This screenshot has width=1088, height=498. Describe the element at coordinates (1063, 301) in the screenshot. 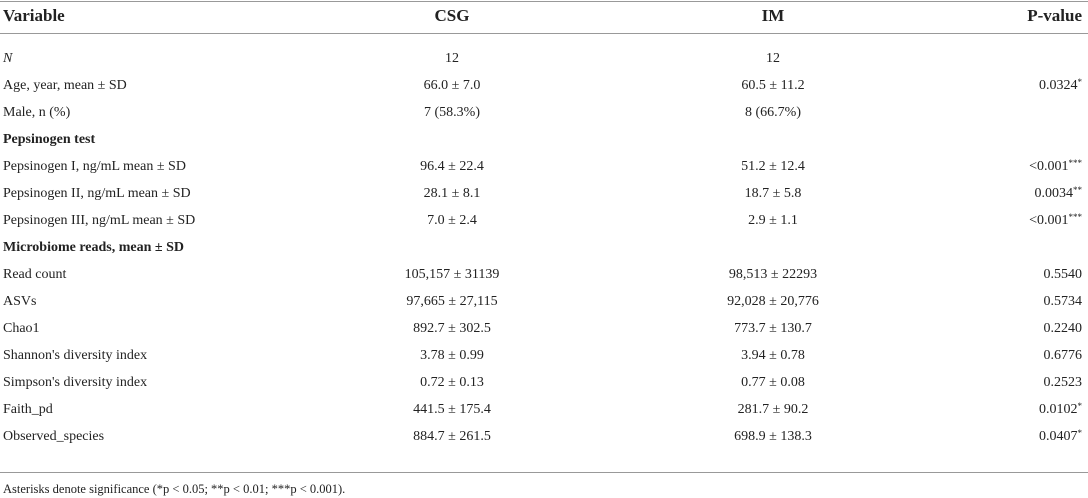

I see `table-cell: 0.5734` at that location.